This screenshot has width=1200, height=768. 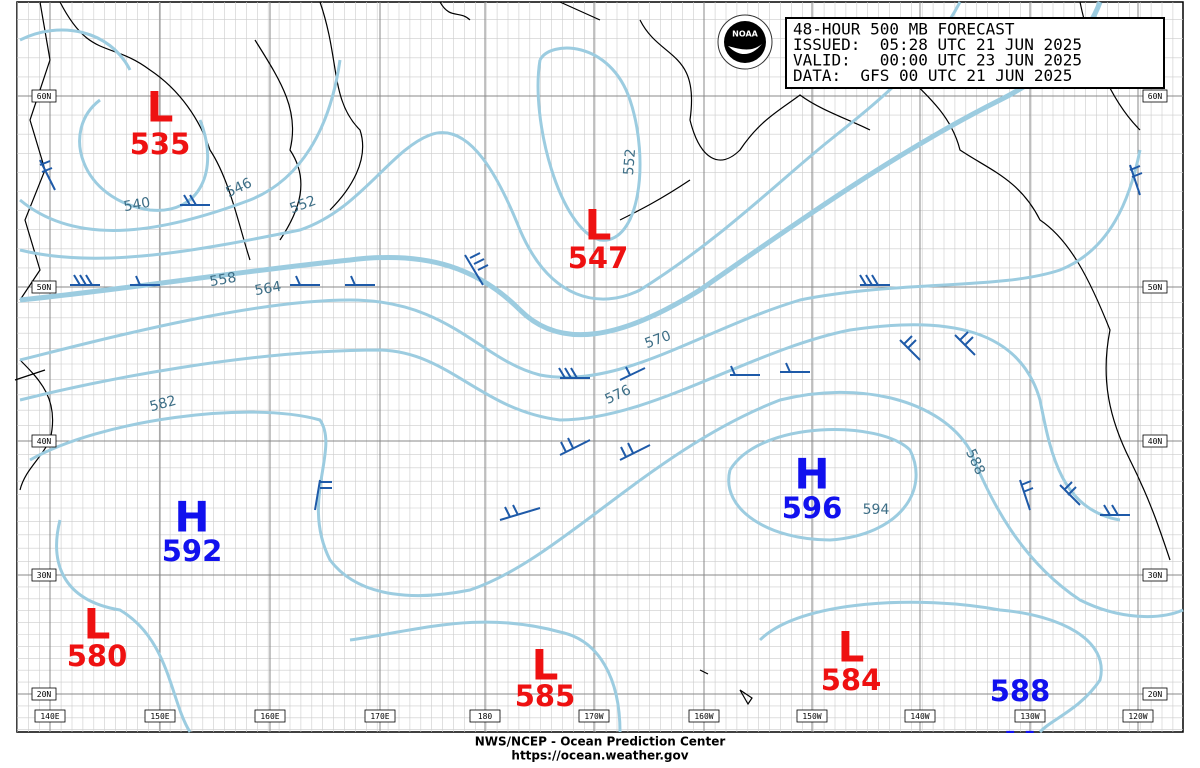 I want to click on contour-label: 552, so click(x=630, y=162).